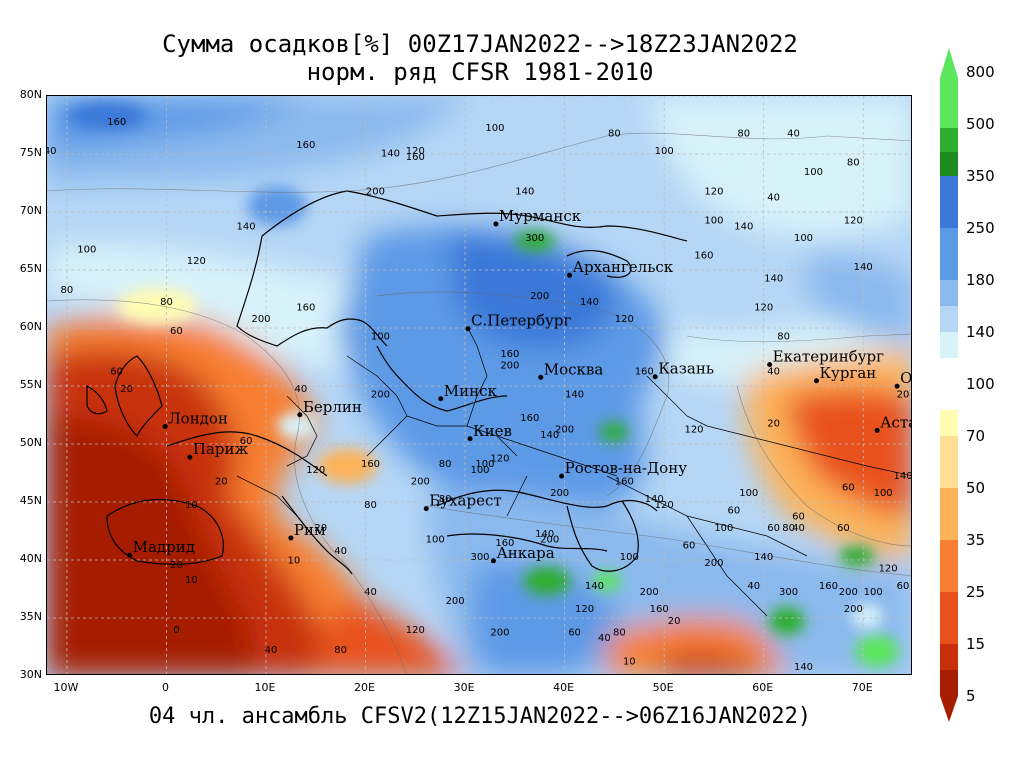  What do you see at coordinates (310, 530) in the screenshot?
I see `city-label: Рим` at bounding box center [310, 530].